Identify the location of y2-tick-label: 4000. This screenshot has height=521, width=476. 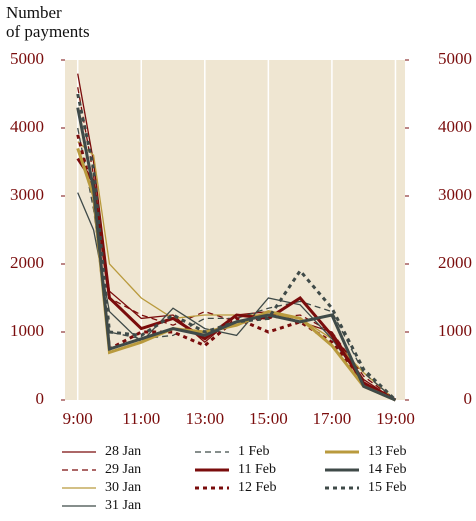
(455, 126).